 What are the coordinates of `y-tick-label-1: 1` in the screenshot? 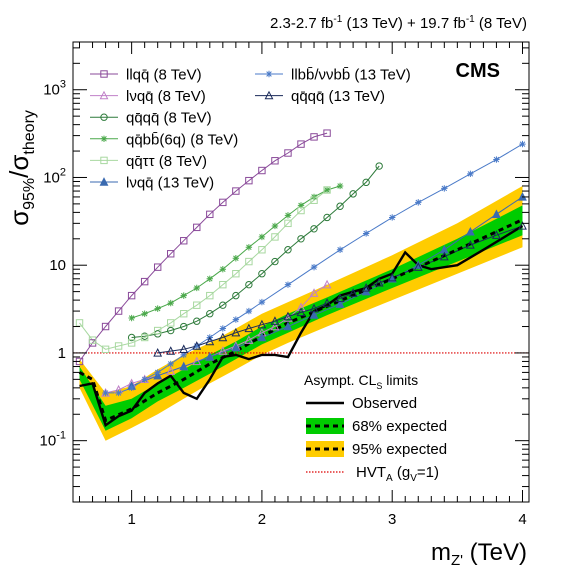 It's located at (62, 353).